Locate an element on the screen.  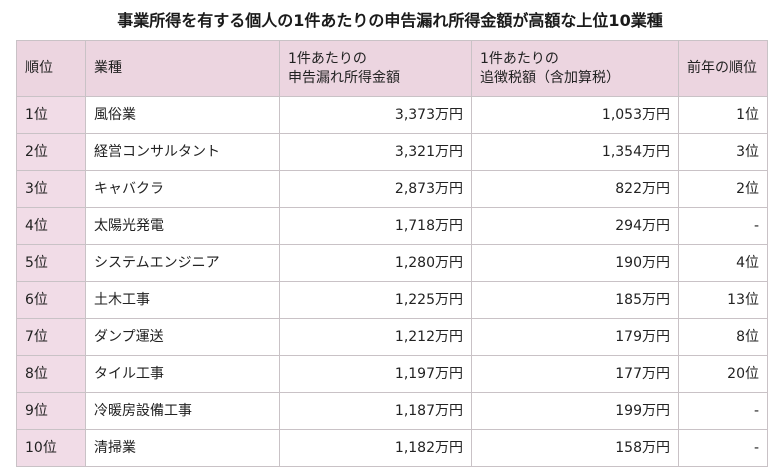
industry-cell: システムエンジニア is located at coordinates (182, 263).